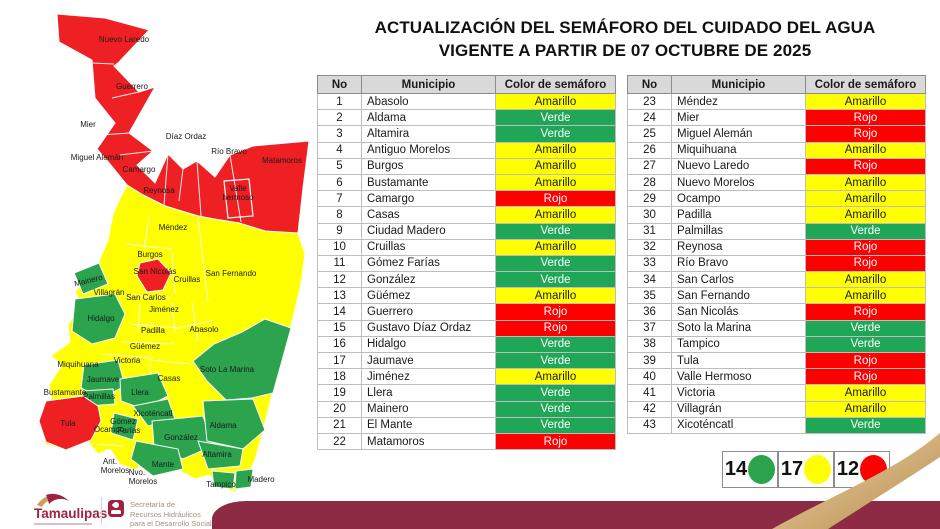 The height and width of the screenshot is (529, 940). Describe the element at coordinates (339, 409) in the screenshot. I see `cell-no: 20` at that location.